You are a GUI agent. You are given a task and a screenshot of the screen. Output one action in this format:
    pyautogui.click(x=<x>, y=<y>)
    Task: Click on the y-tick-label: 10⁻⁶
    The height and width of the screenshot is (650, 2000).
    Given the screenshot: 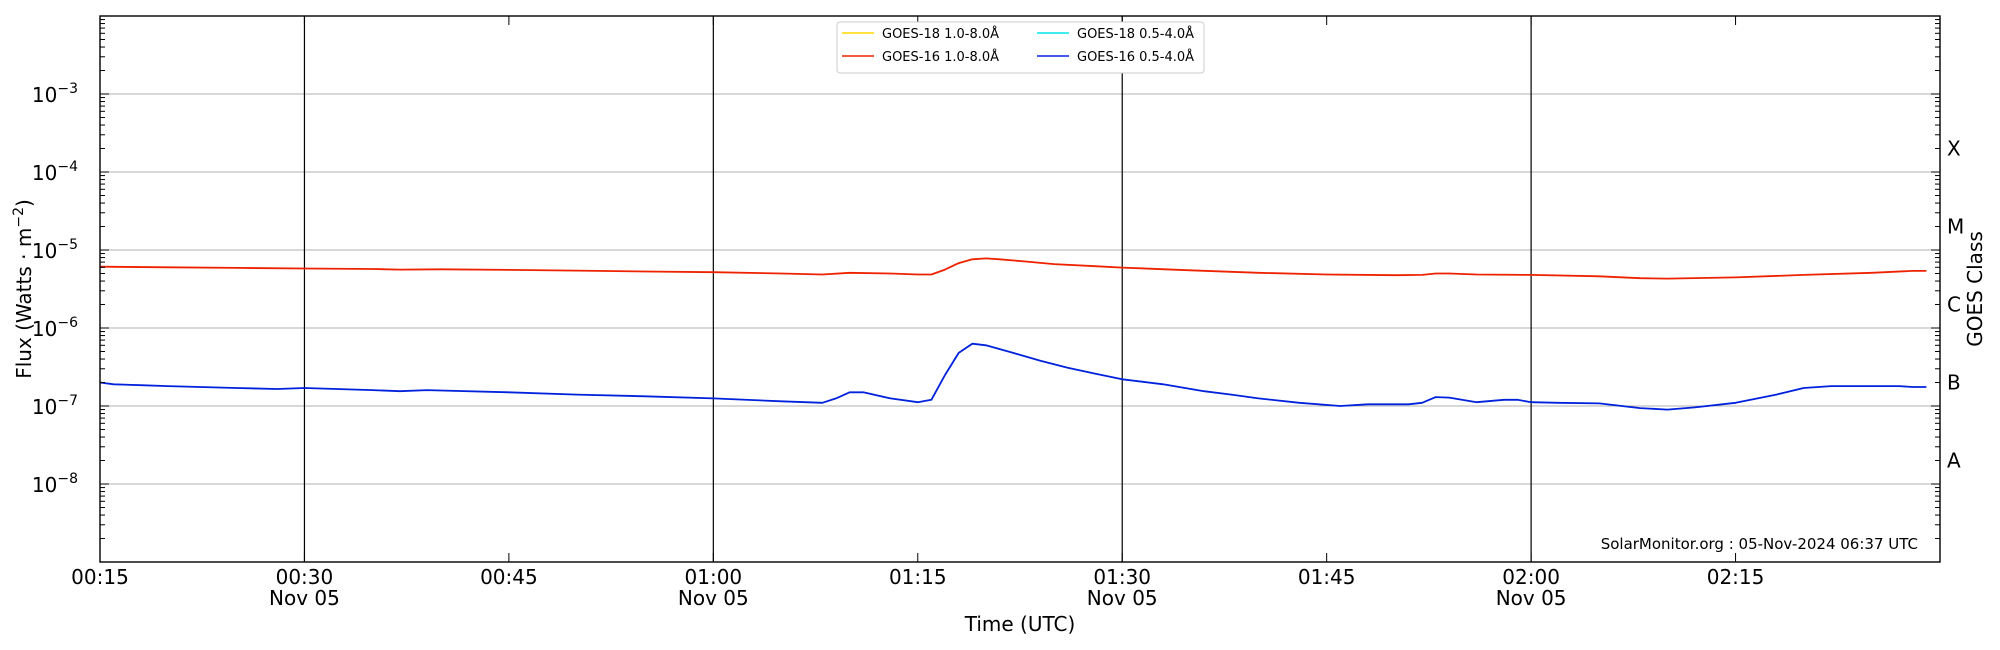 What is the action you would take?
    pyautogui.click(x=55, y=328)
    